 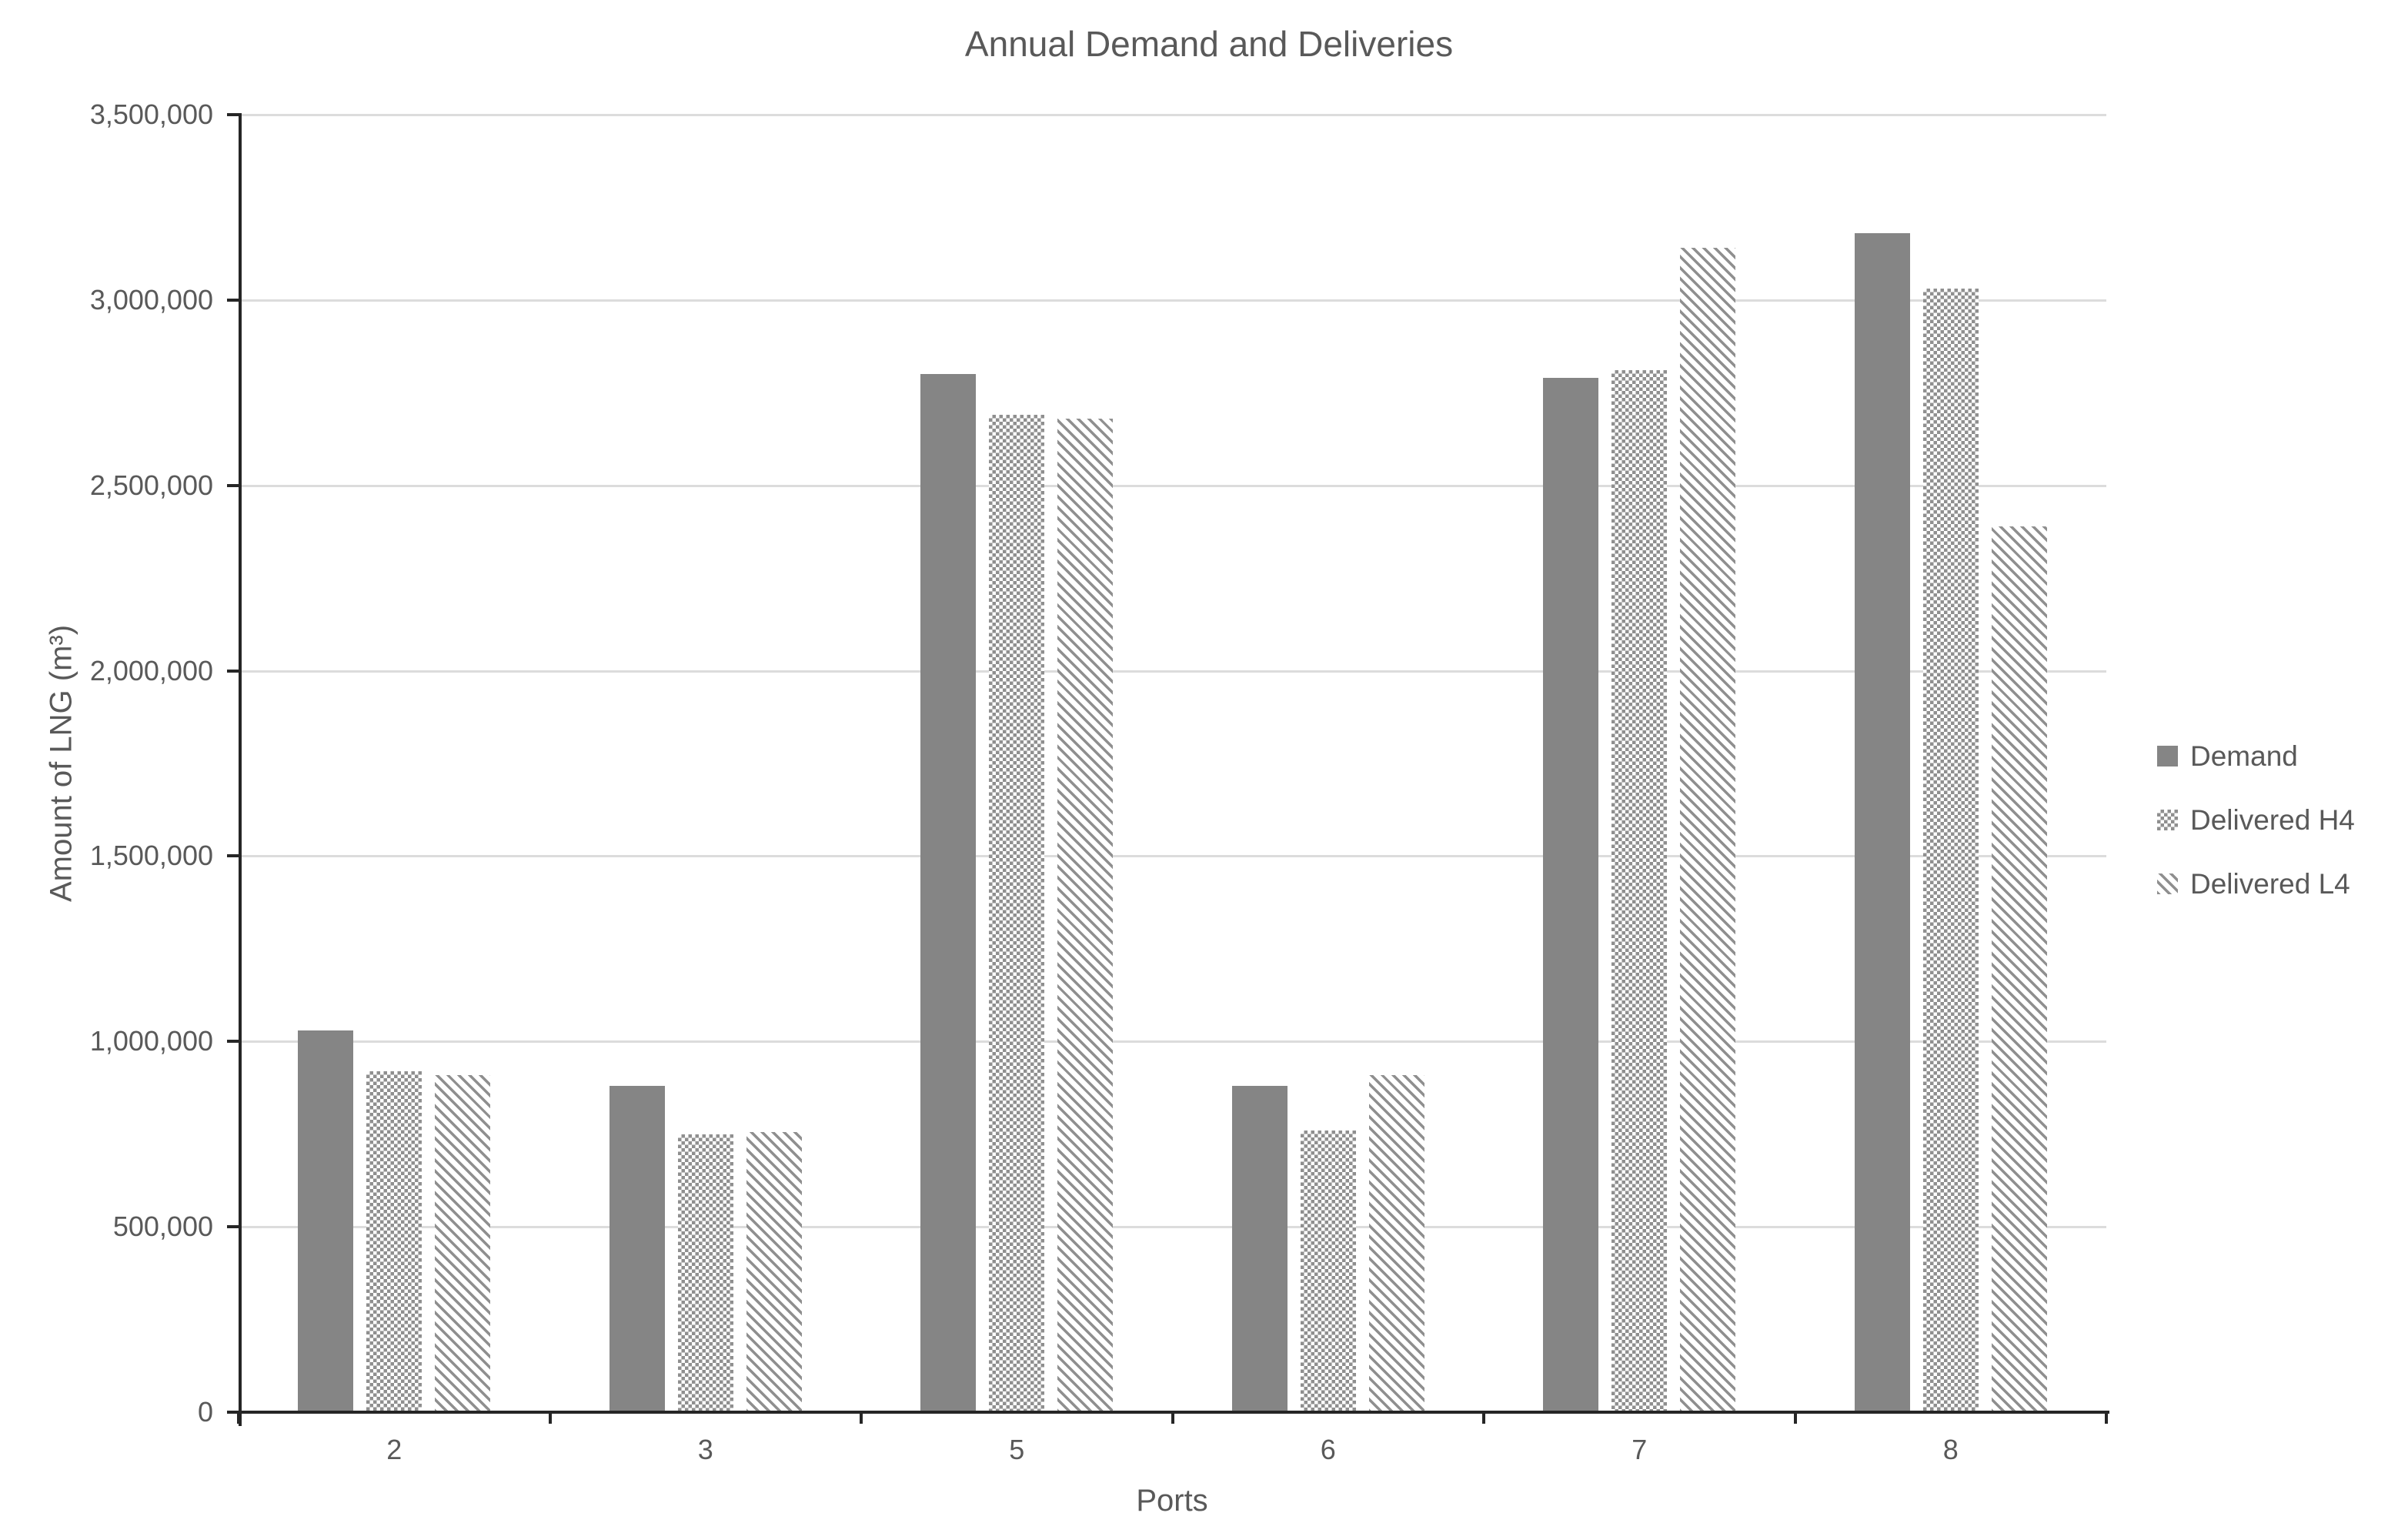 I want to click on y-tick-label: 0, so click(x=205, y=1412).